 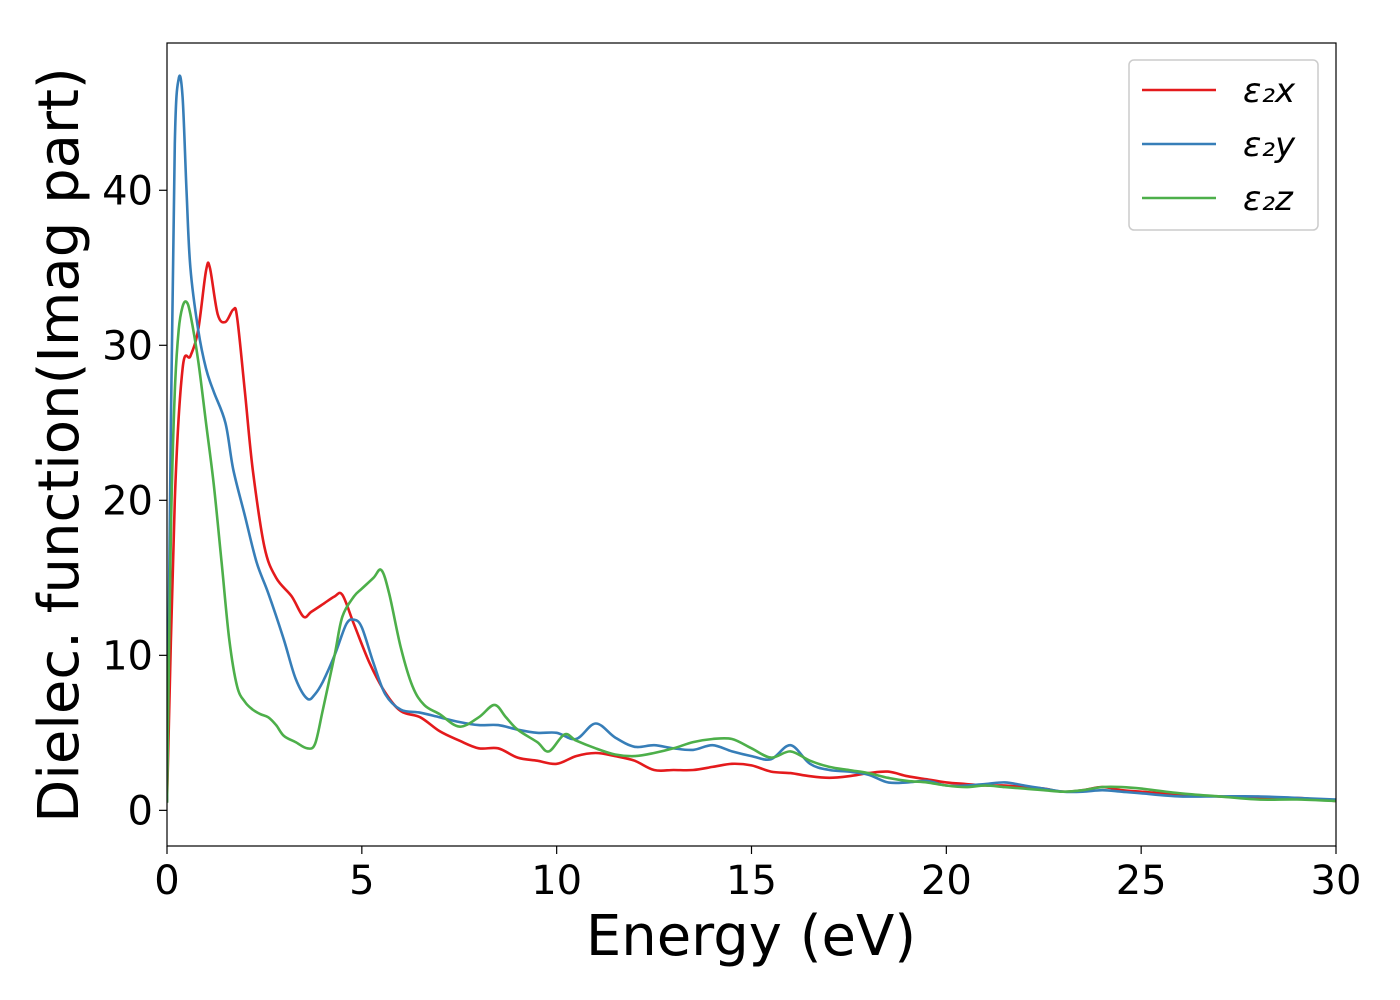 What do you see at coordinates (140, 811) in the screenshot?
I see `y-tick-label: 0` at bounding box center [140, 811].